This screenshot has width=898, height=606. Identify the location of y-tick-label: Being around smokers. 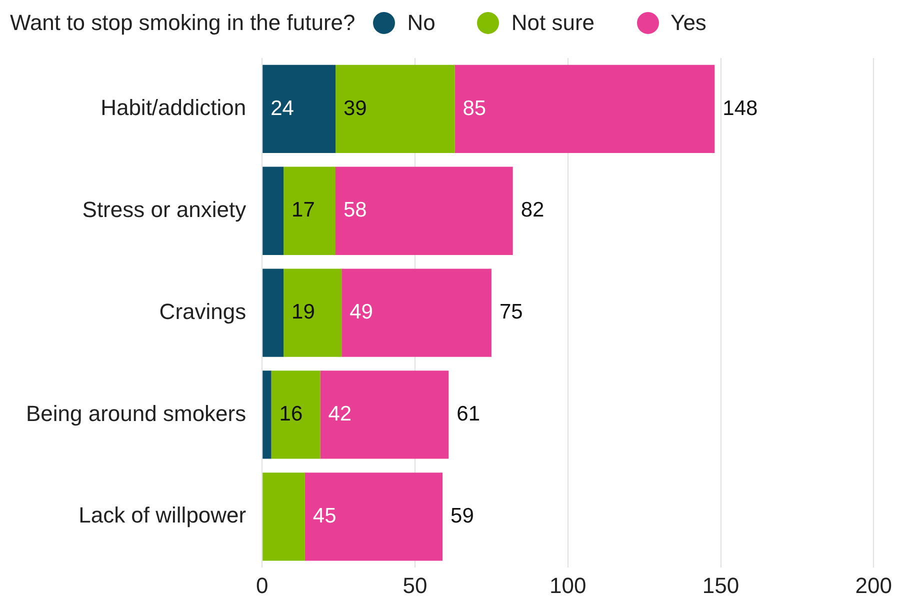
(136, 413).